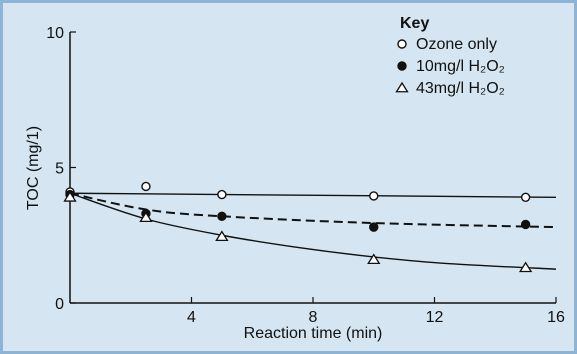  What do you see at coordinates (59, 169) in the screenshot?
I see `y-tick-label: 5` at bounding box center [59, 169].